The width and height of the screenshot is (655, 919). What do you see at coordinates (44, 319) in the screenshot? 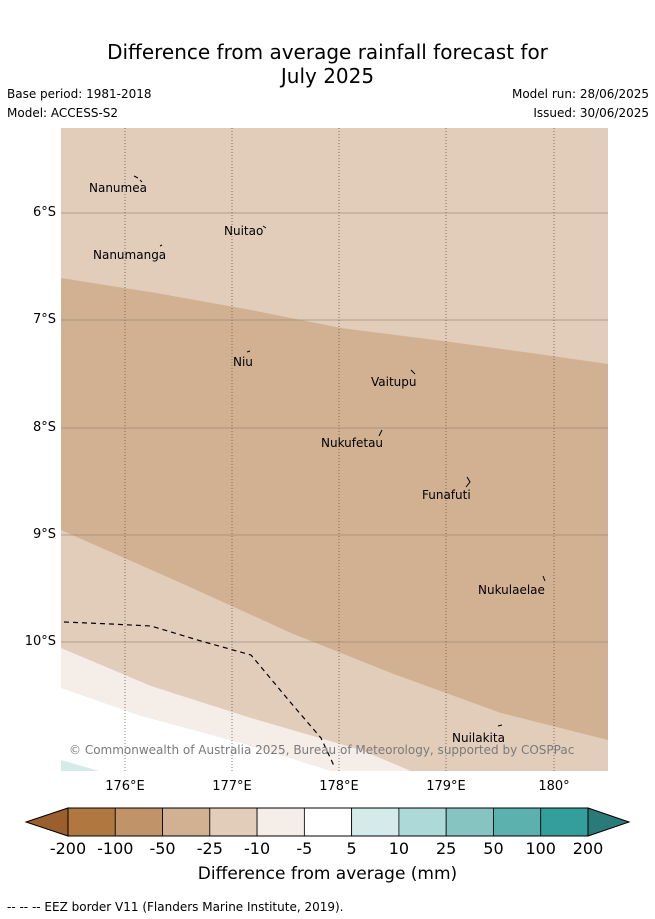
I see `lat-label-7s: 7°S` at bounding box center [44, 319].